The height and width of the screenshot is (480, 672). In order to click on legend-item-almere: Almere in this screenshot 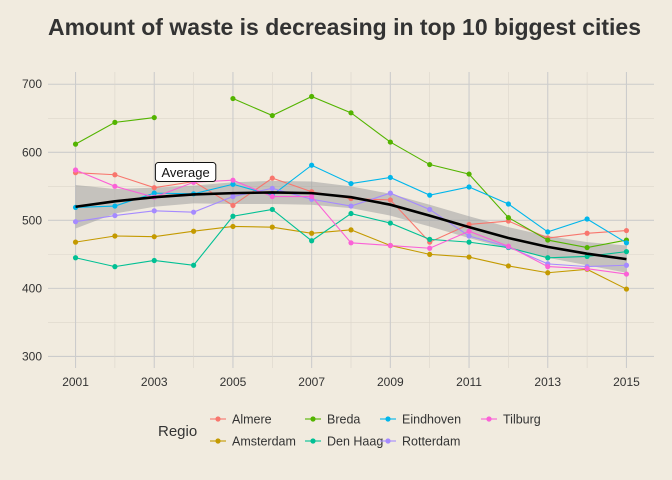, I will do `click(241, 420)`.